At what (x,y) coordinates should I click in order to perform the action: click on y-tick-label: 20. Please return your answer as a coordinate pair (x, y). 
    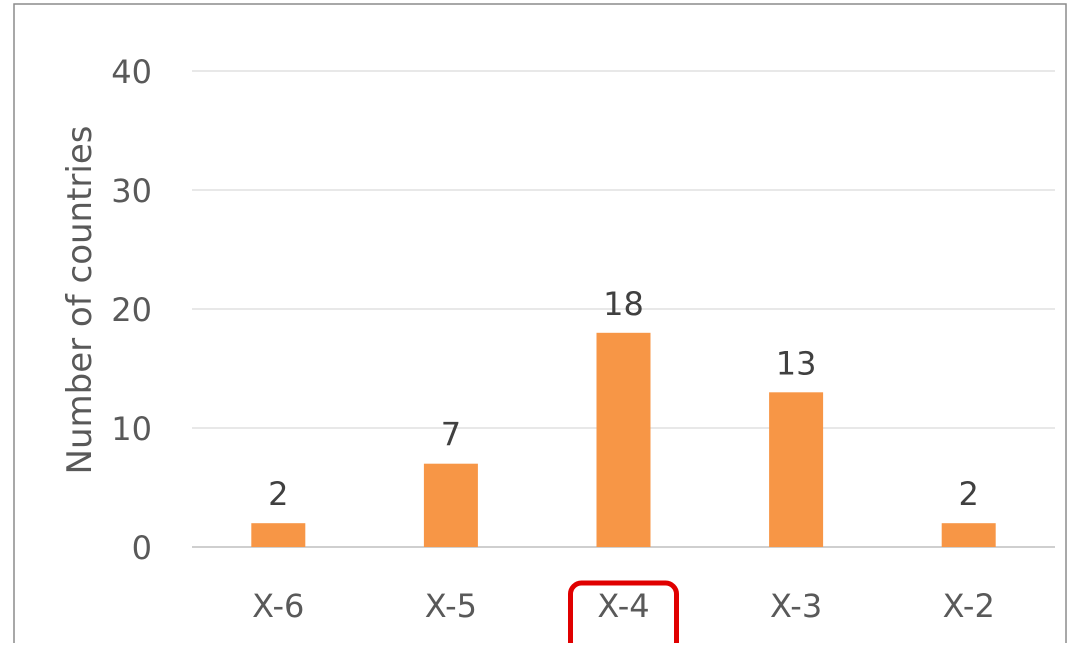
    Looking at the image, I should click on (131, 310).